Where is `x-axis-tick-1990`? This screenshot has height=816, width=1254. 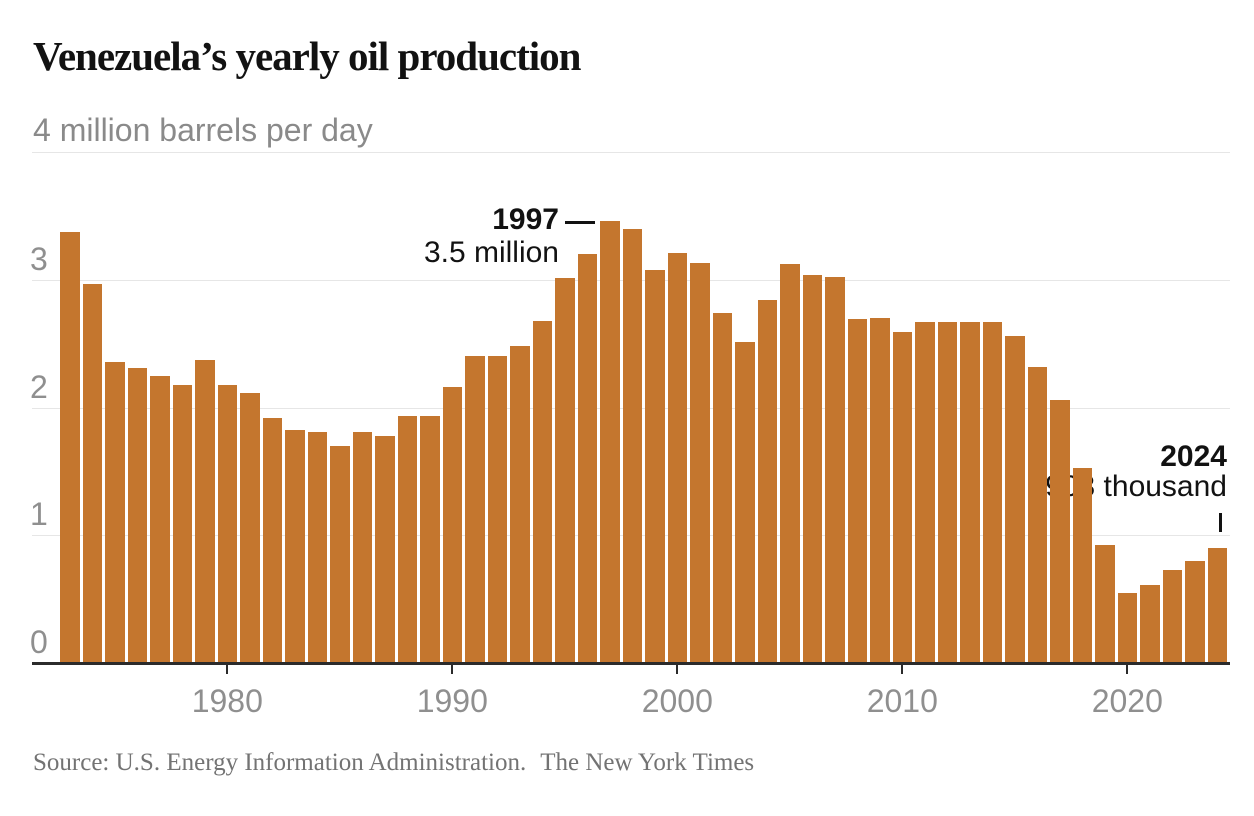
x-axis-tick-1990 is located at coordinates (452, 669).